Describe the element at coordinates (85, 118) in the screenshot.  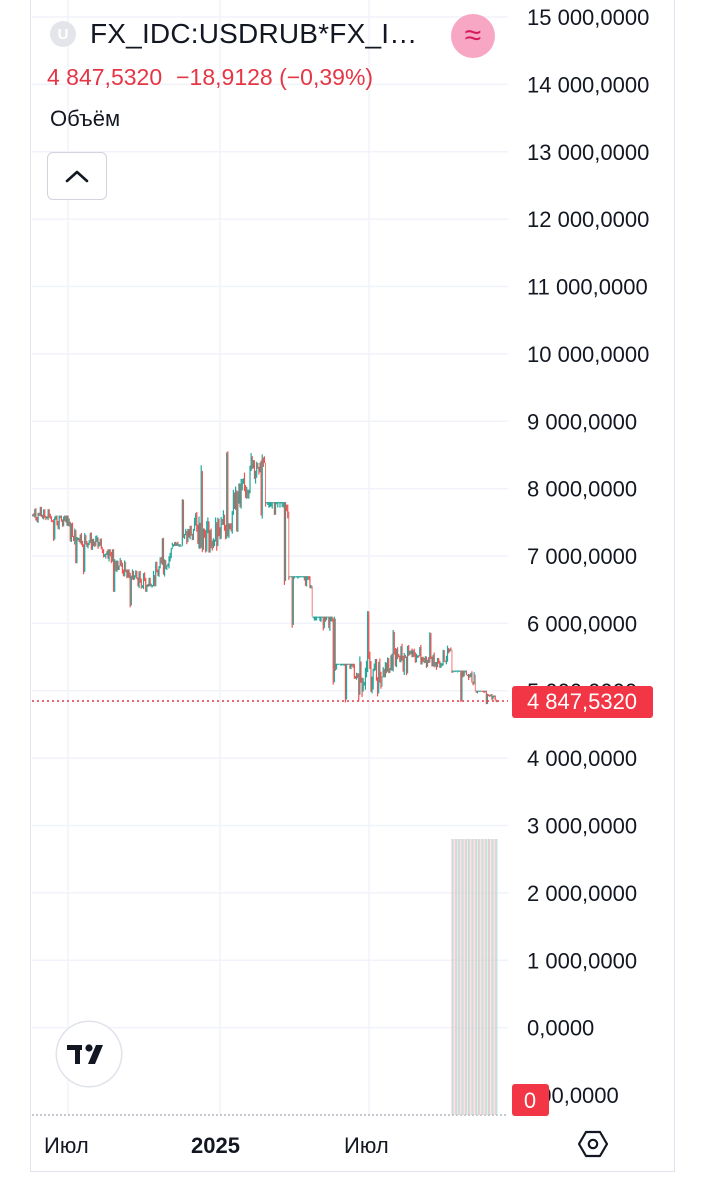
I see `volume-indicator-label: Объём` at that location.